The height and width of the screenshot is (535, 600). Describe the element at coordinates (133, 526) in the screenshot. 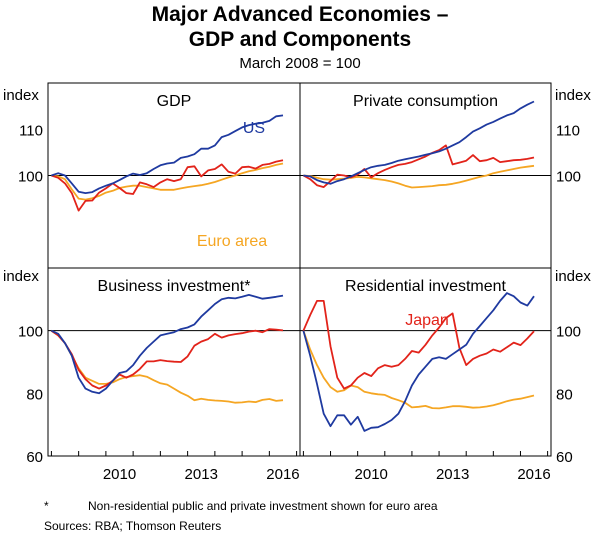

I see `sources-note: Sources: RBA; Thomson Reuters` at that location.